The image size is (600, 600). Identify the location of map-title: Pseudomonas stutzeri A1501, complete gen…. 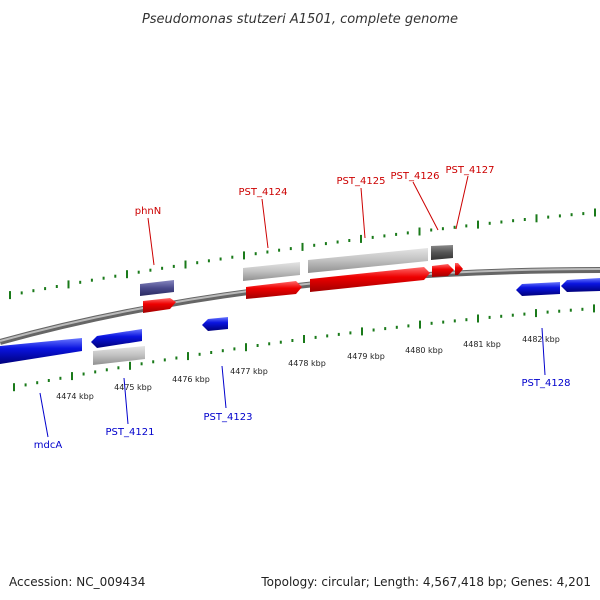
(300, 19).